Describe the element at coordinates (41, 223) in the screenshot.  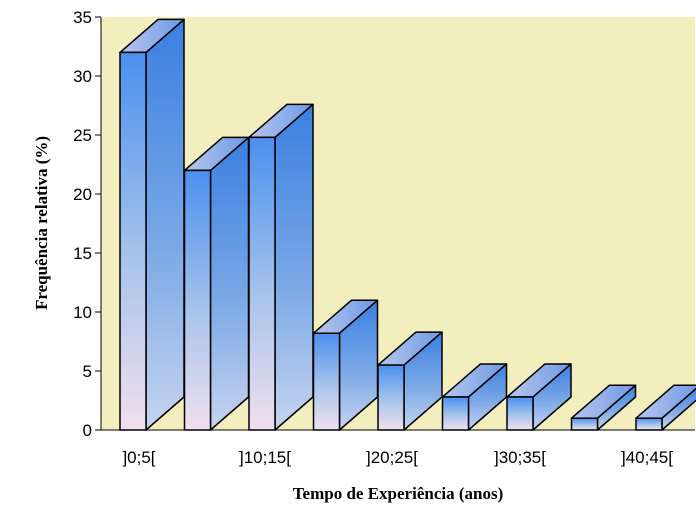
I see `y-axis-title: Frequência relativa (%)` at that location.